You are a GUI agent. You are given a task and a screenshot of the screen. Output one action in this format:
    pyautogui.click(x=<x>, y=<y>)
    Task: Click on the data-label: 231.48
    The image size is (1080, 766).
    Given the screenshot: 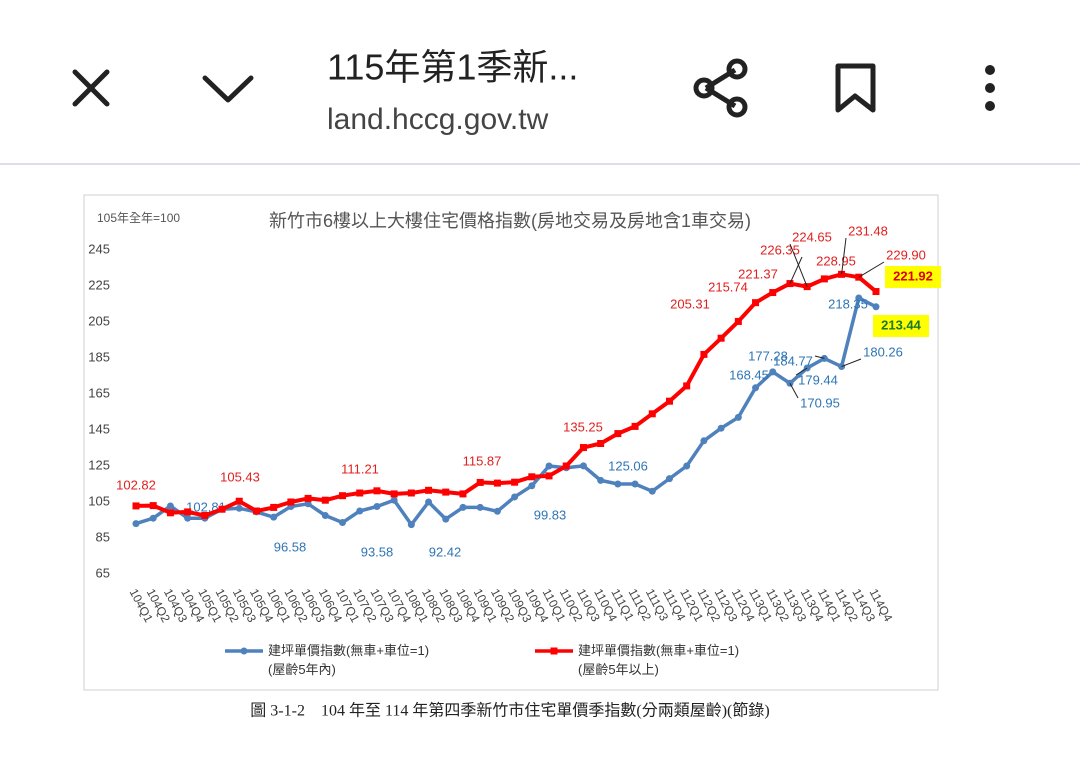 What is the action you would take?
    pyautogui.click(x=868, y=230)
    